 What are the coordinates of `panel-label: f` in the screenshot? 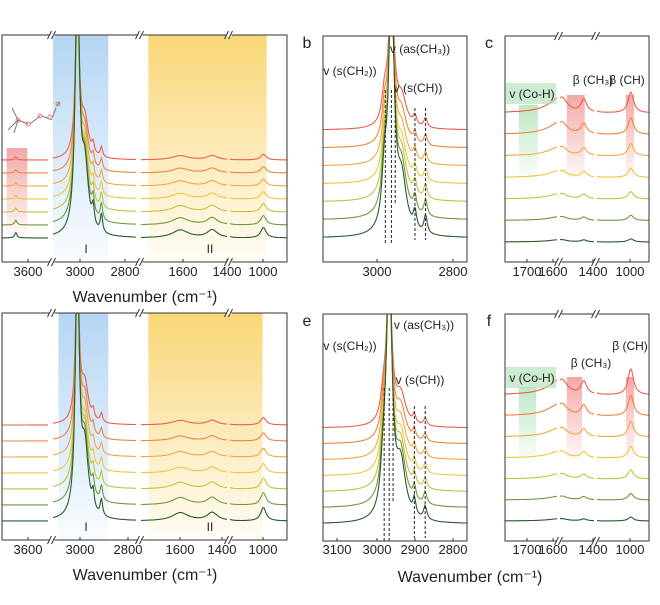 It's located at (489, 321).